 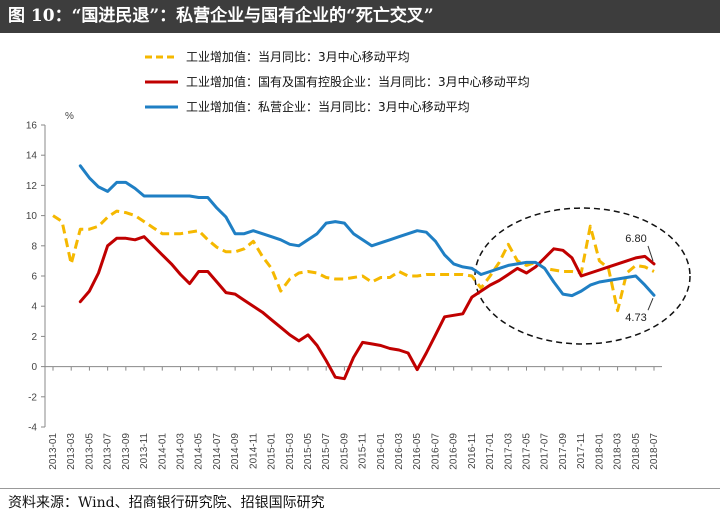 What do you see at coordinates (34, 337) in the screenshot?
I see `y-tick-label: 2` at bounding box center [34, 337].